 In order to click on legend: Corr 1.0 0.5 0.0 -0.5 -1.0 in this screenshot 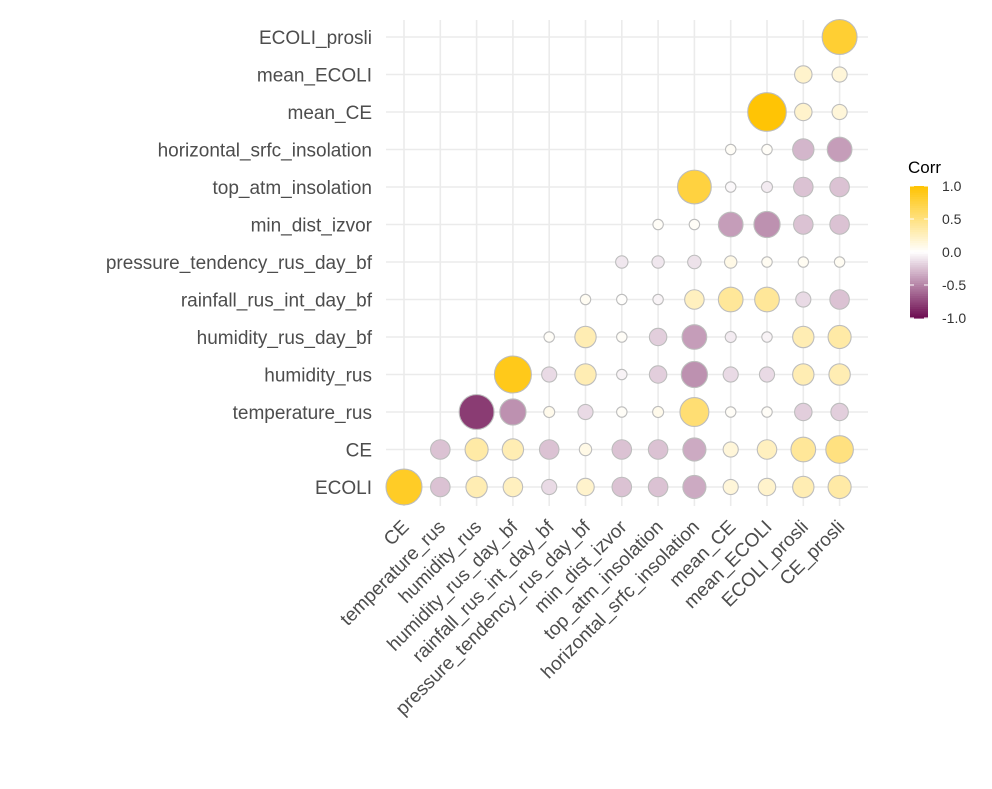, I will do `click(937, 242)`.